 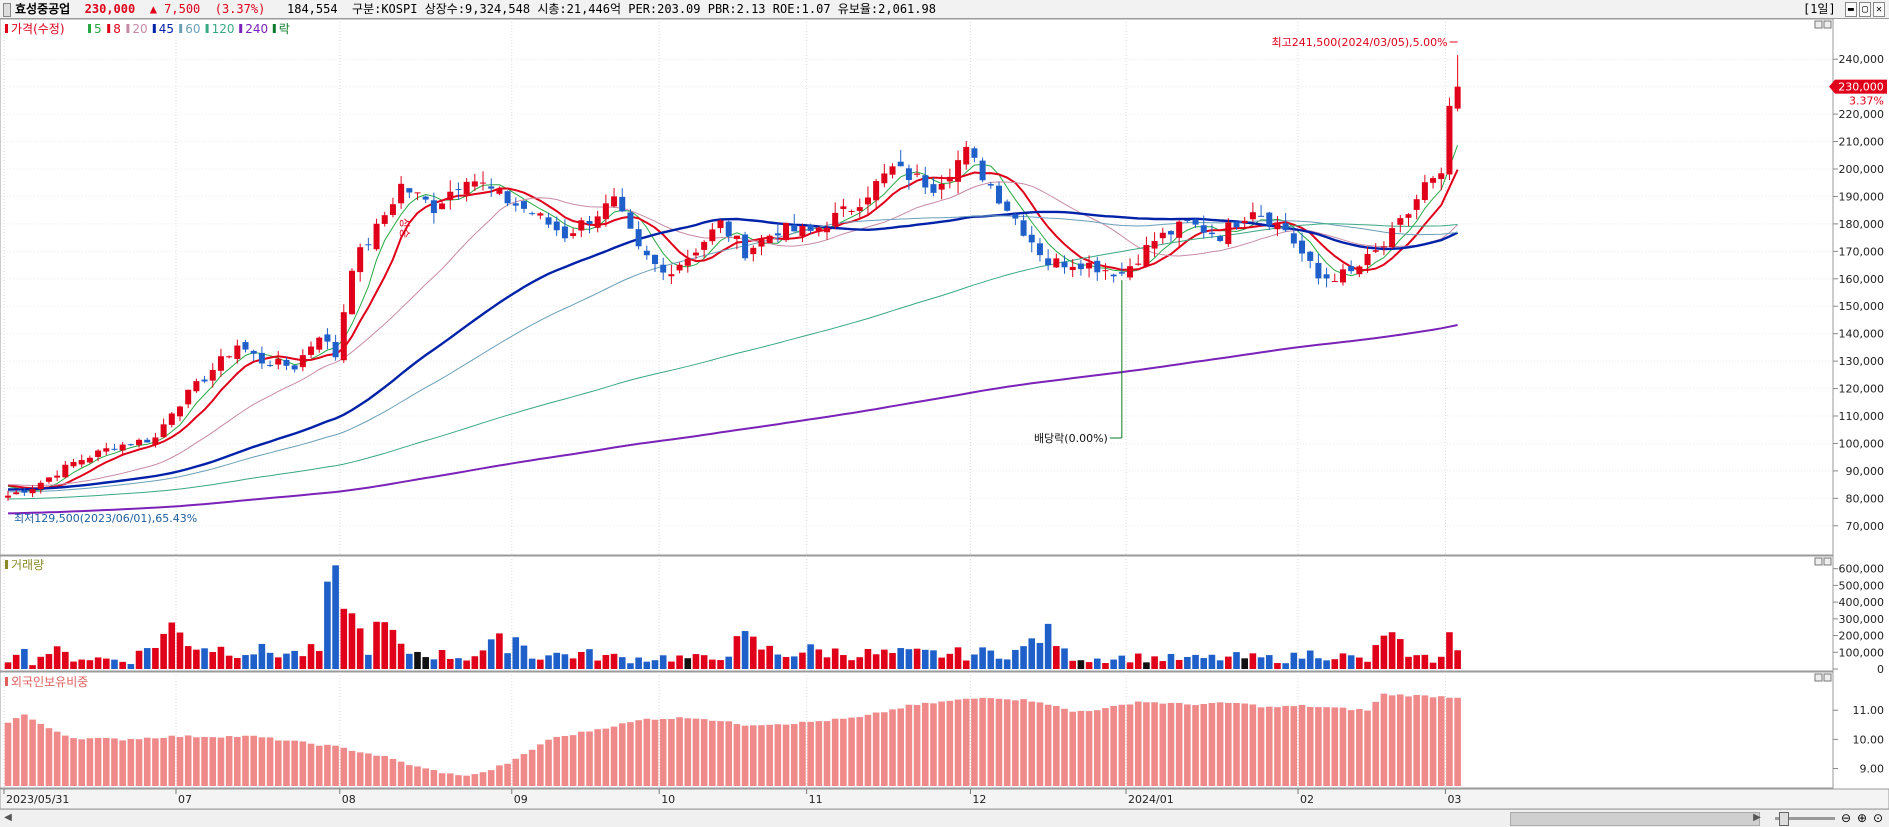 I want to click on panel-minimize-icon, so click(x=1818, y=24).